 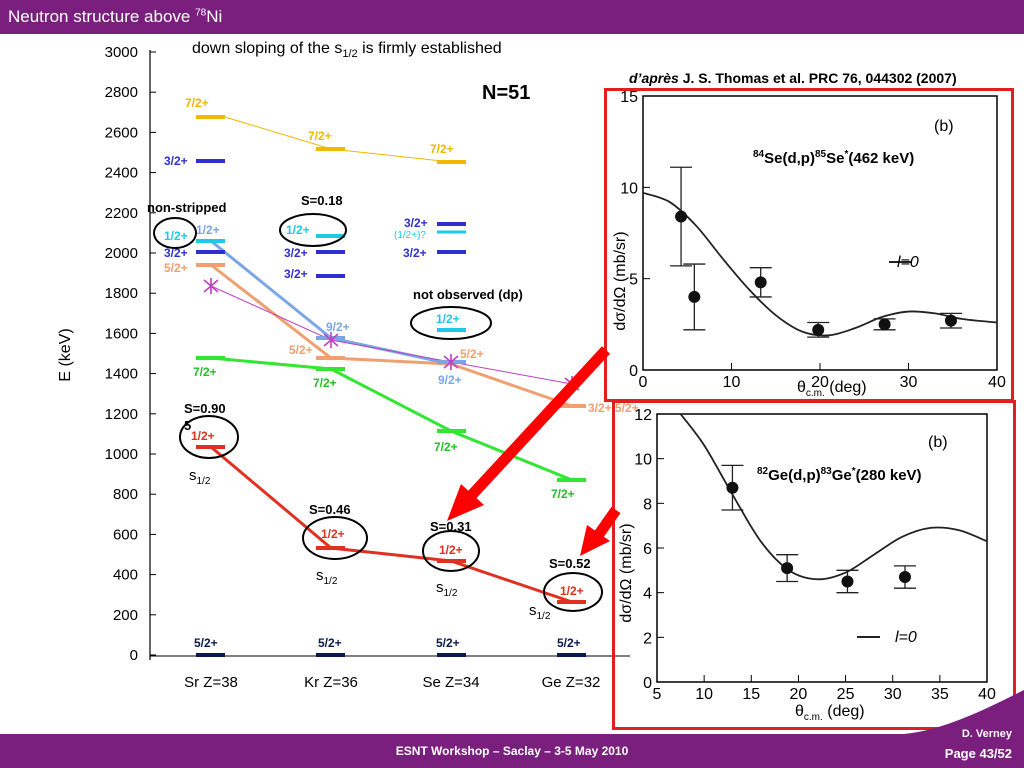 I want to click on plot-top-ylabel: dσ/dΩ (mb/sr), so click(x=620, y=280).